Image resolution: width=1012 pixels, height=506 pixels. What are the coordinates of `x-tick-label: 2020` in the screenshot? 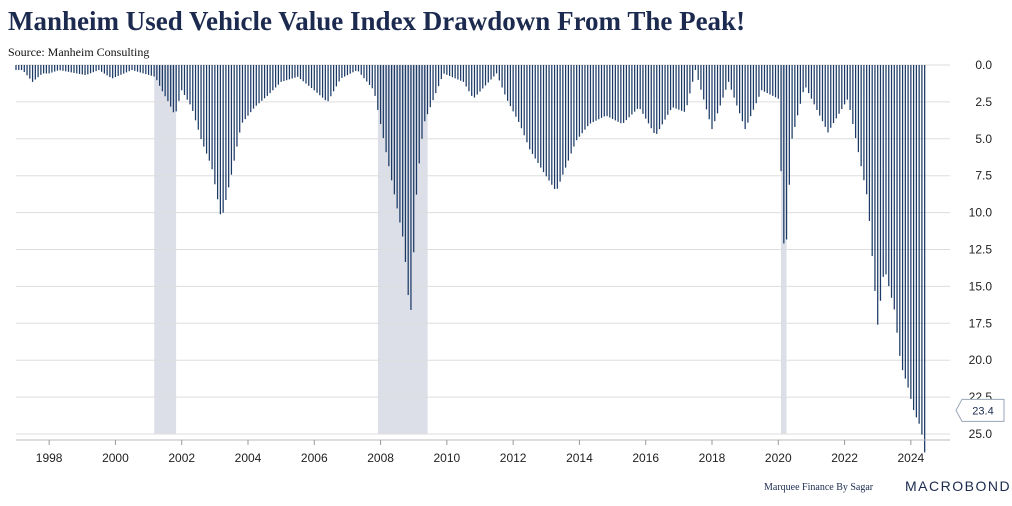 It's located at (778, 458).